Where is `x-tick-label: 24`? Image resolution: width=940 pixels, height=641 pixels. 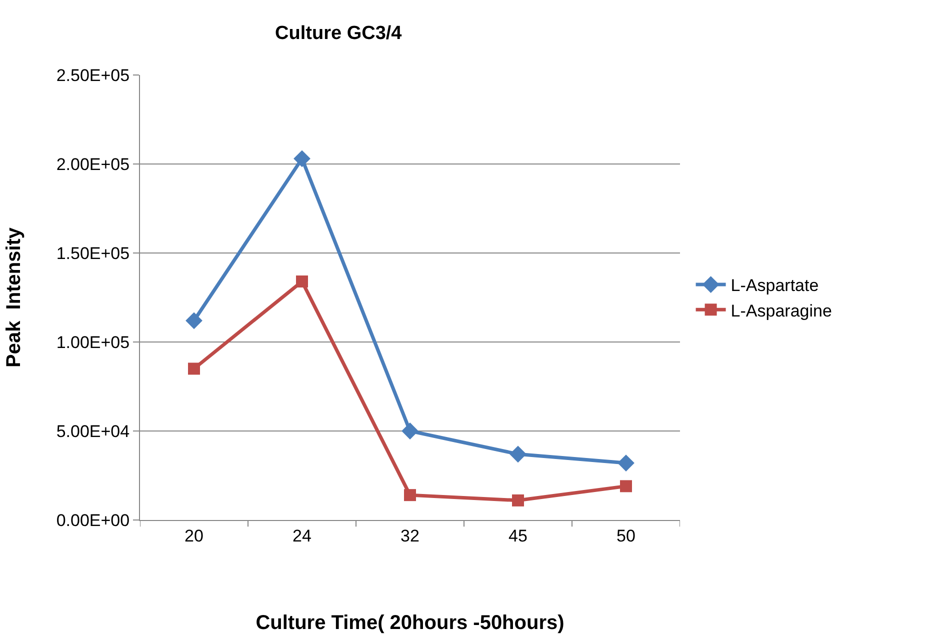 x-tick-label: 24 is located at coordinates (302, 536).